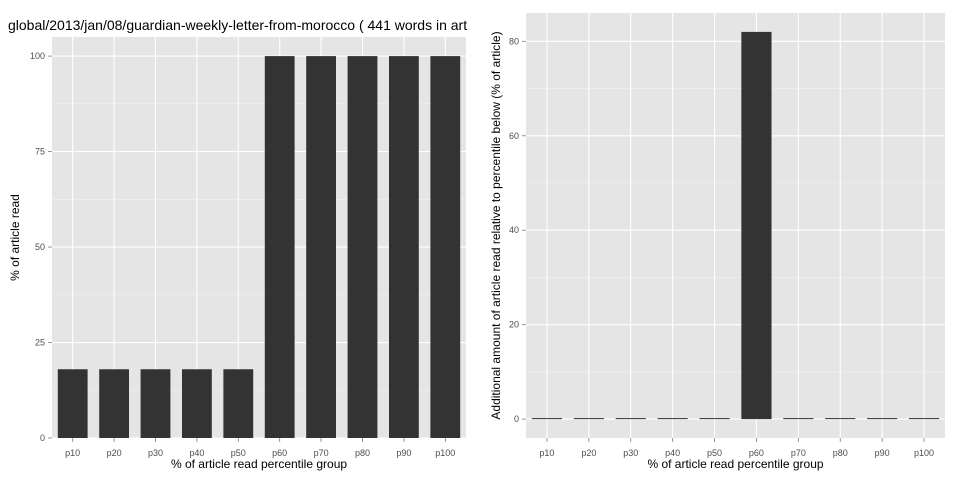  What do you see at coordinates (840, 419) in the screenshot?
I see `right-bar-p80` at bounding box center [840, 419].